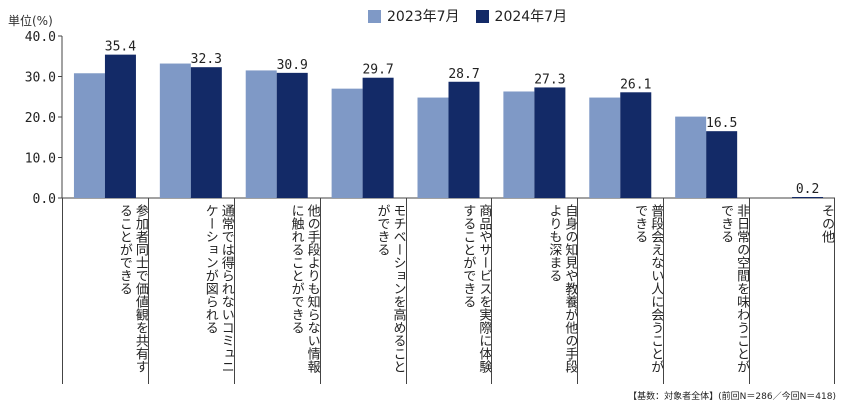  I want to click on category-box: 普段会えない人に会うことができる, so click(620, 291).